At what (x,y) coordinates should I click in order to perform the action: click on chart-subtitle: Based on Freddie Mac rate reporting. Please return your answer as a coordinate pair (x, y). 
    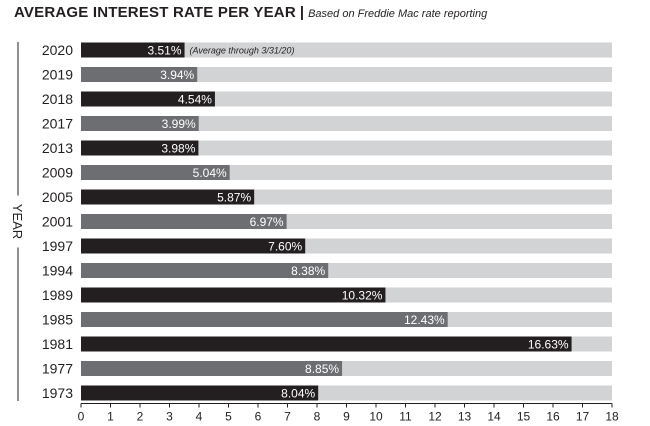
    Looking at the image, I should click on (398, 14).